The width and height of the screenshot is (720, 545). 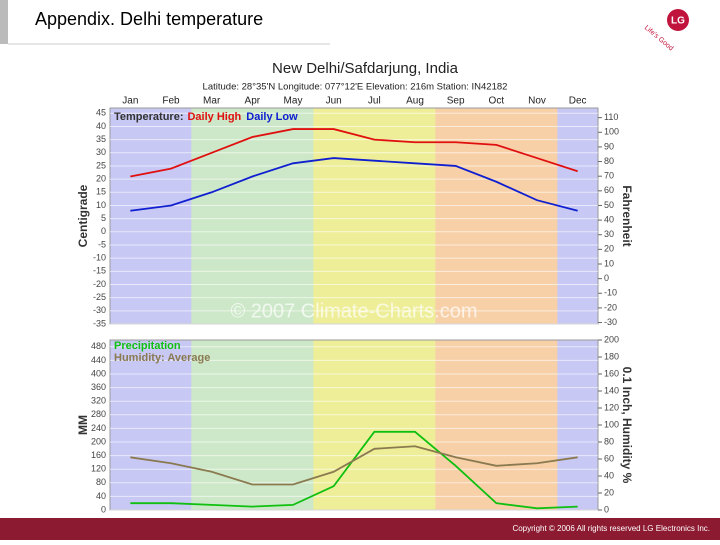 I want to click on x-tick-label: Nov, so click(x=537, y=101).